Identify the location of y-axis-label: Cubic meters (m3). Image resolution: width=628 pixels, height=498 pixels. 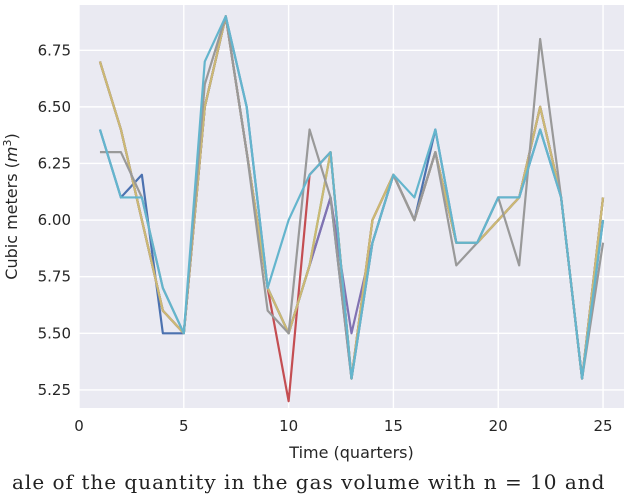
(11, 206).